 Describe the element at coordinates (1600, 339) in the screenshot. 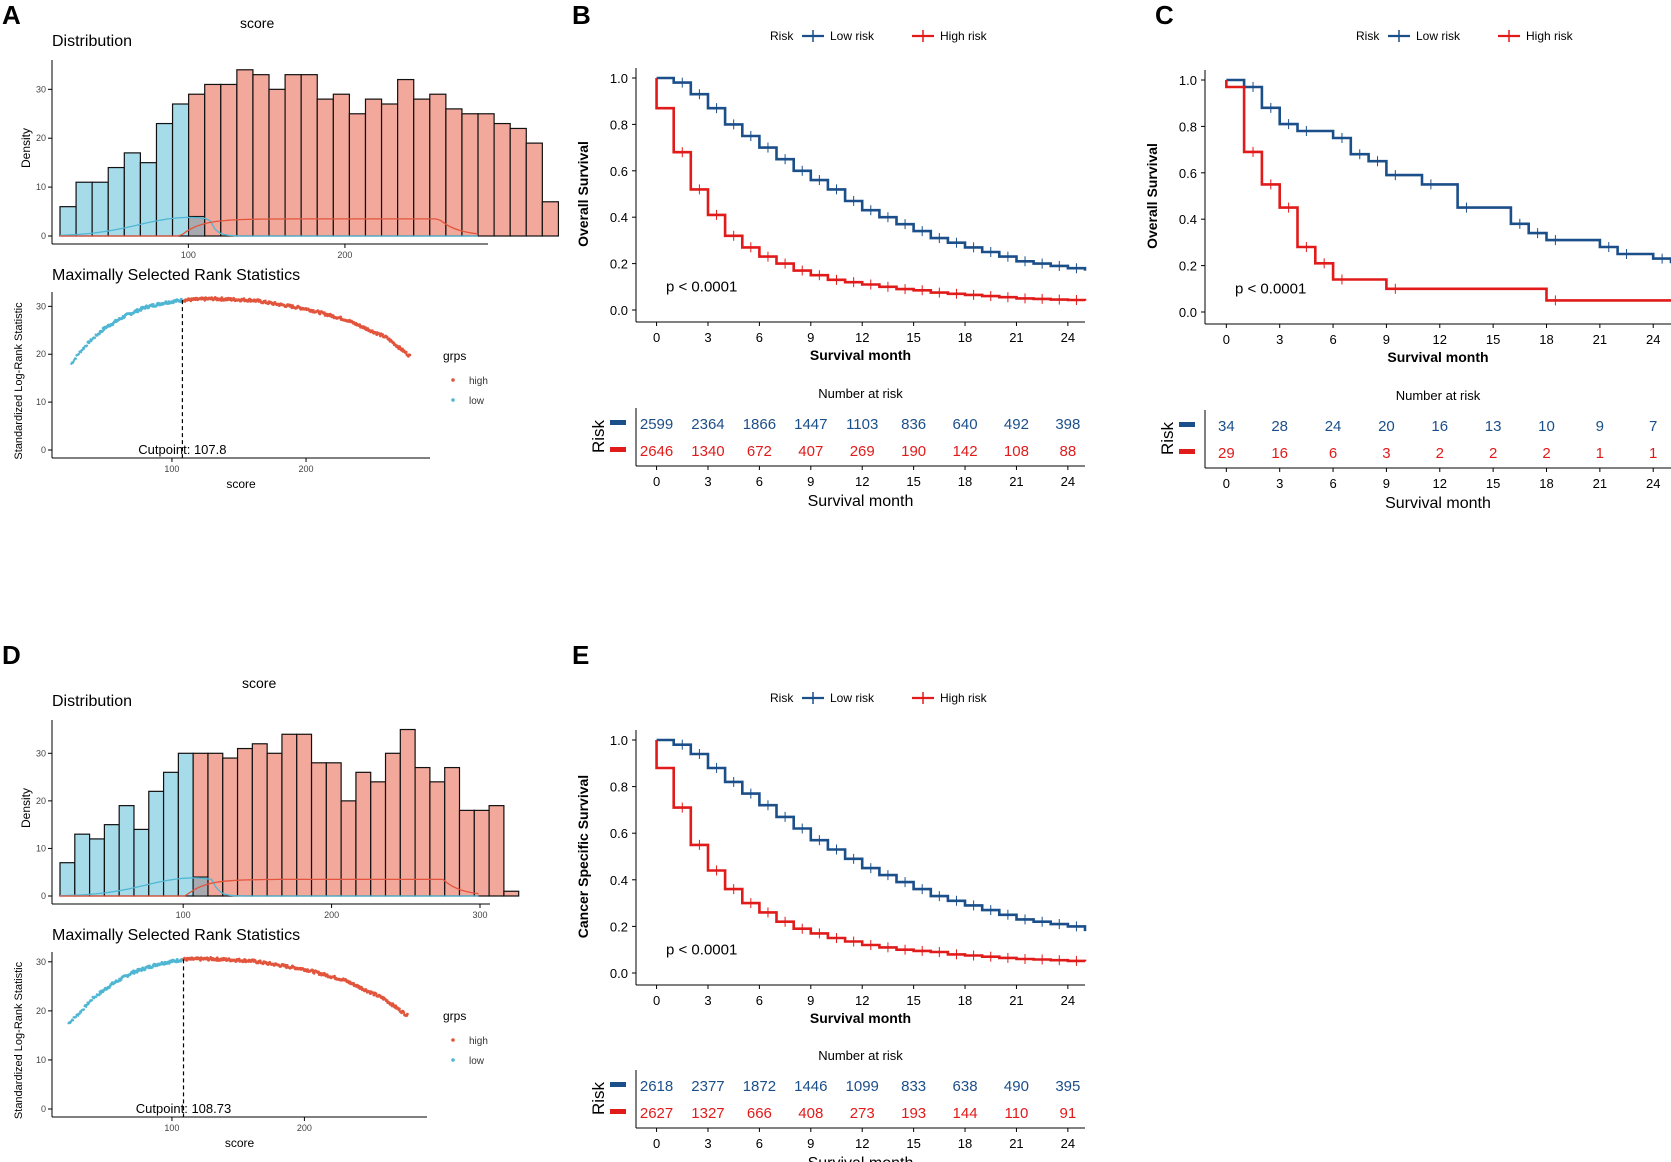

I see `km-x-tick-label: 21` at that location.